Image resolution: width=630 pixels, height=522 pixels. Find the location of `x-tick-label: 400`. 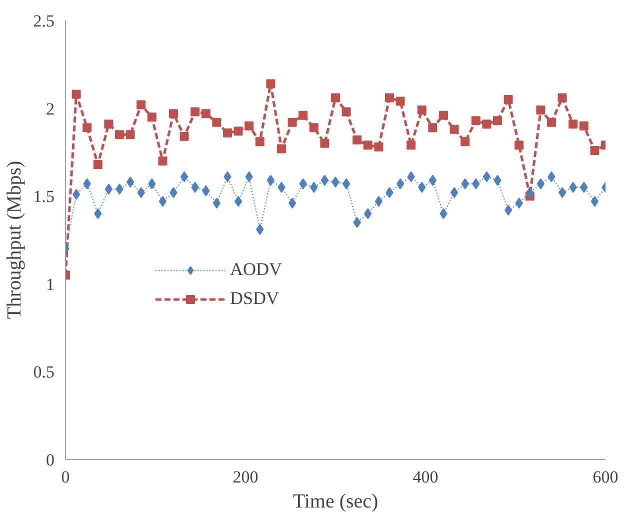

x-tick-label: 400 is located at coordinates (425, 477).